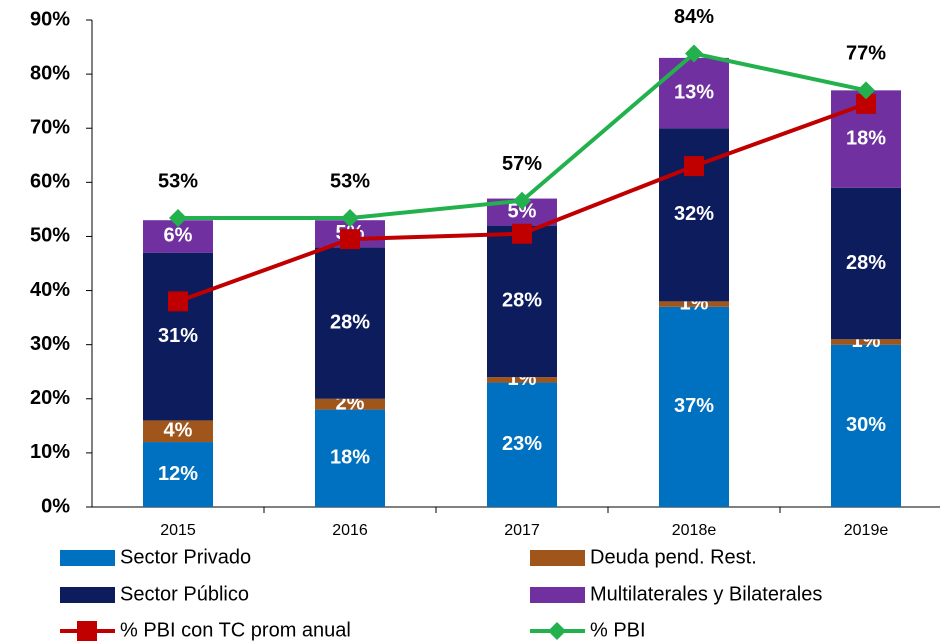 The width and height of the screenshot is (943, 644). I want to click on bar-label: 37%, so click(694, 406).